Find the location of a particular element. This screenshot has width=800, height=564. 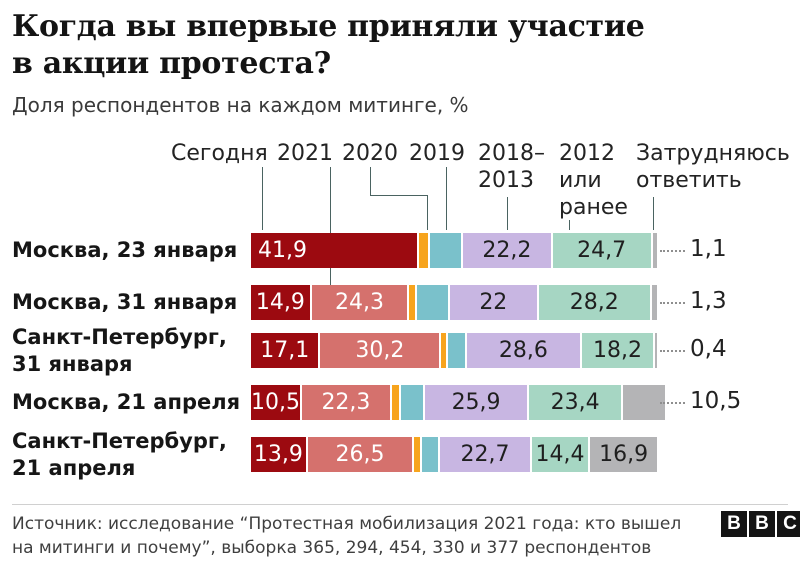

column-header-2019: 2019 is located at coordinates (437, 153).